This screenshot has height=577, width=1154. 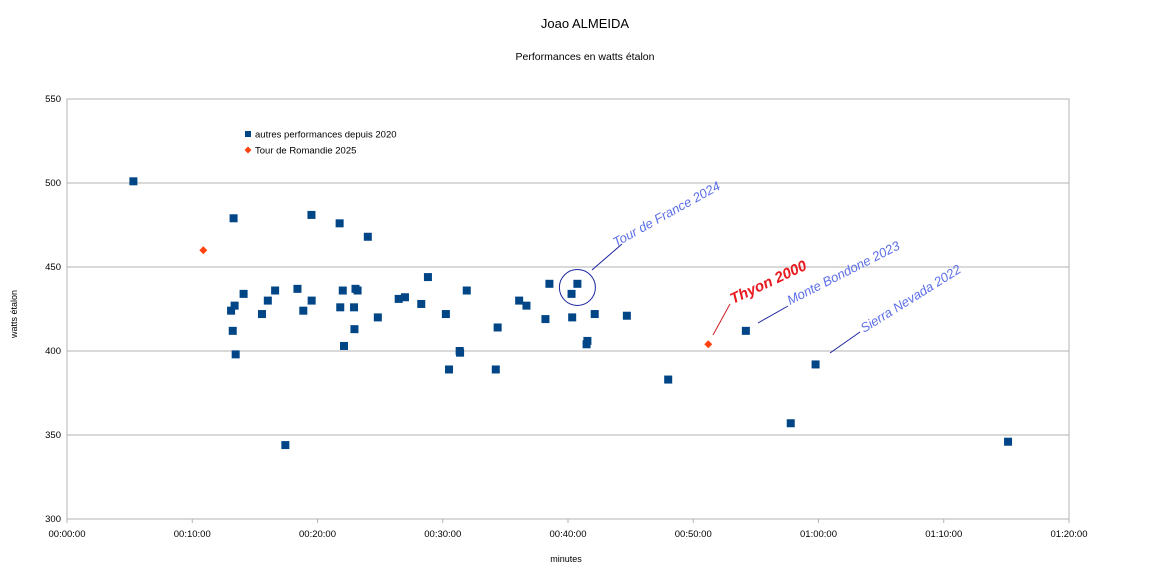 What do you see at coordinates (1069, 534) in the screenshot?
I see `x-tick-label: 01:20:00` at bounding box center [1069, 534].